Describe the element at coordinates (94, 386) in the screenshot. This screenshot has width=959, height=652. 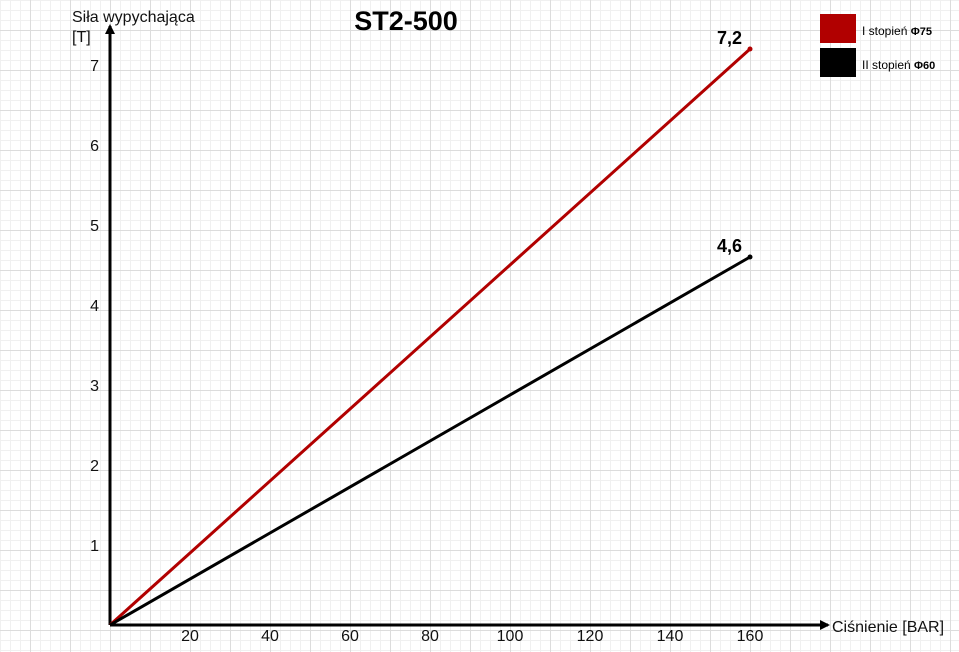
I see `y-tick-label: 3` at that location.